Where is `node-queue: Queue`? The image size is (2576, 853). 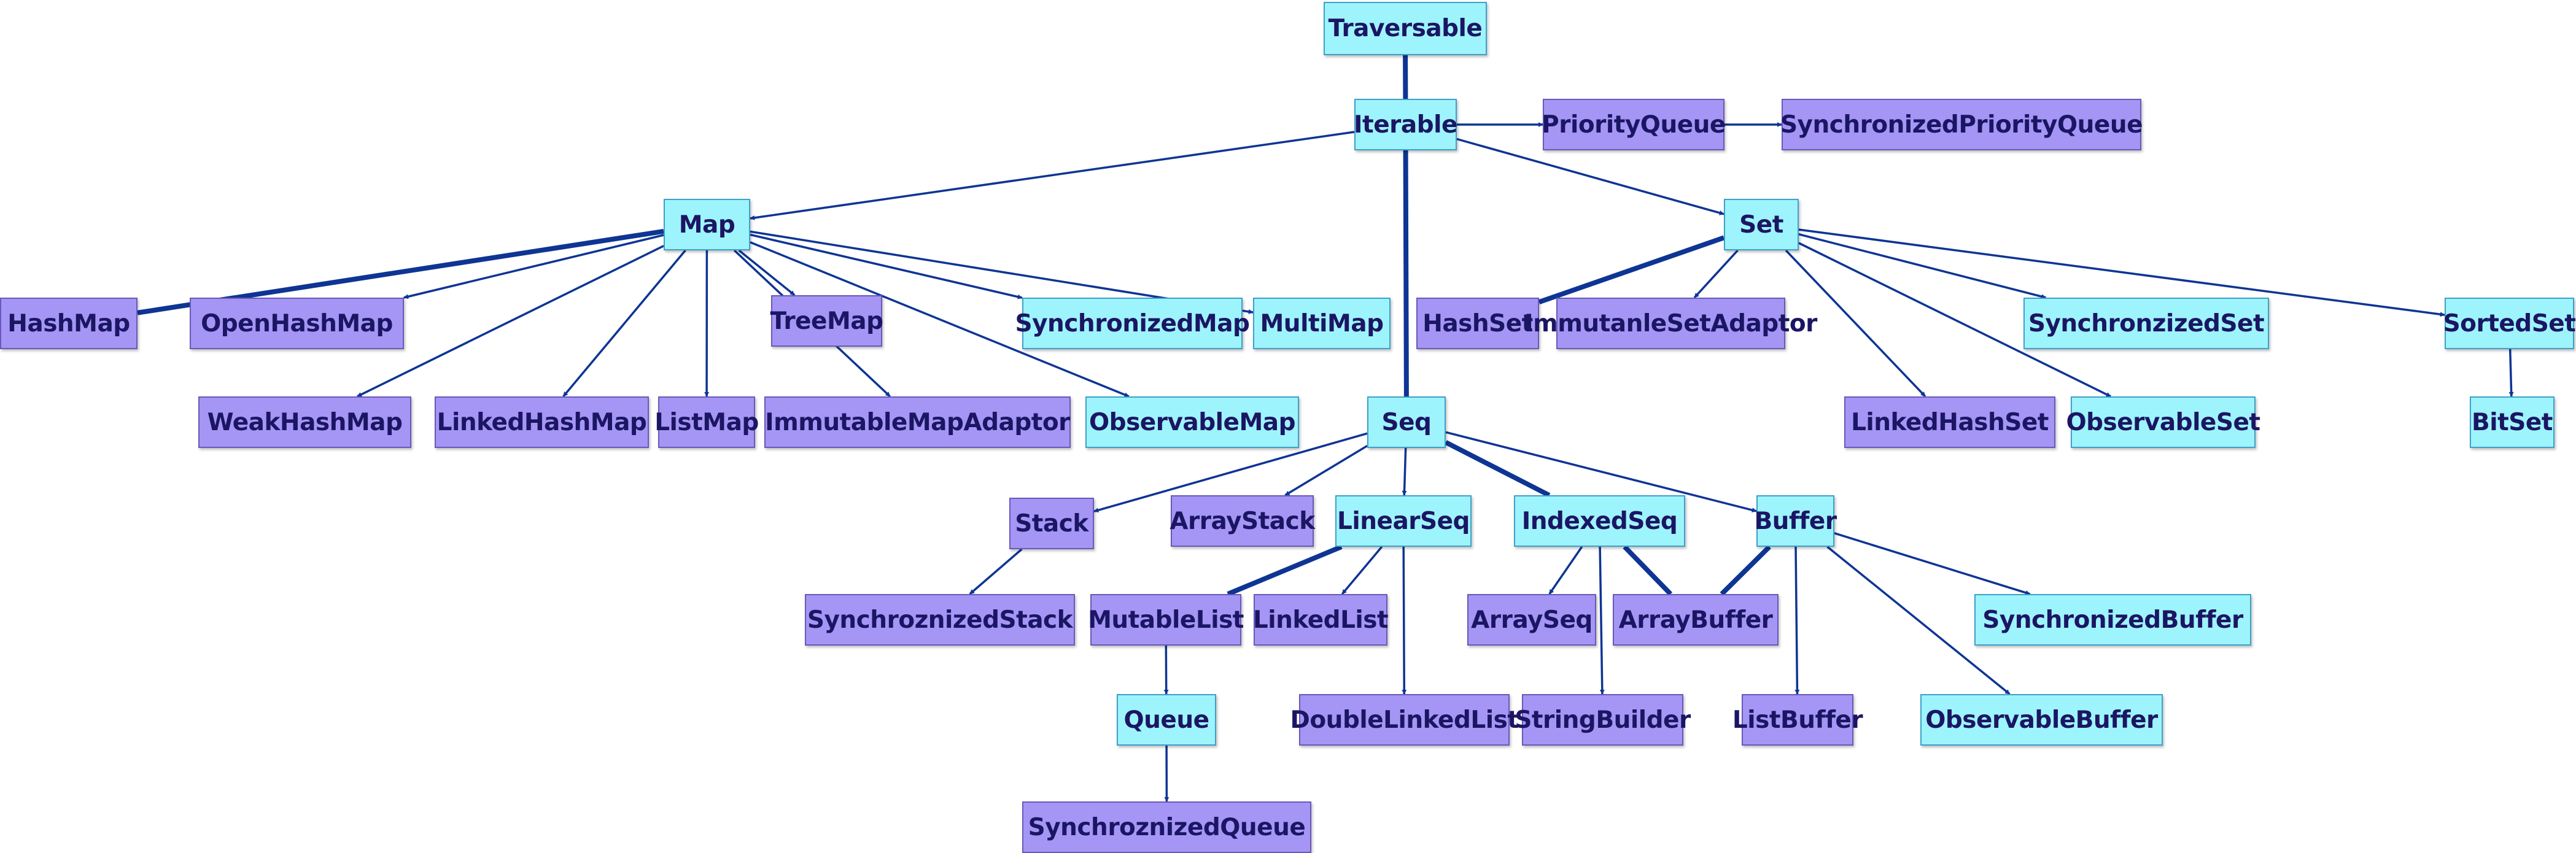 node-queue: Queue is located at coordinates (1166, 720).